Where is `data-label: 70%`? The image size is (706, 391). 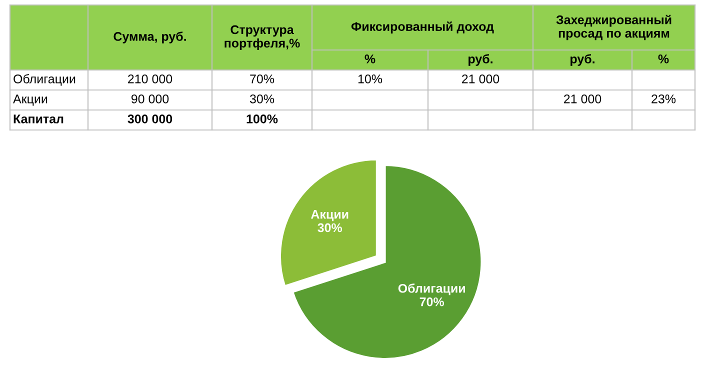 data-label: 70% is located at coordinates (432, 301).